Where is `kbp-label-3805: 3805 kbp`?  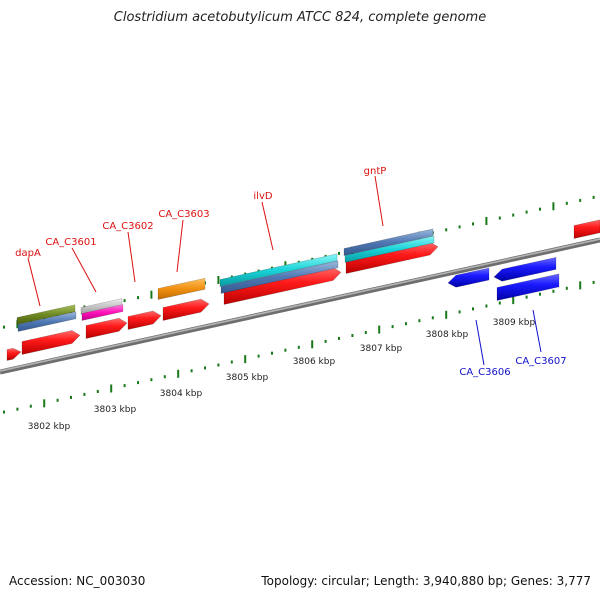
kbp-label-3805: 3805 kbp is located at coordinates (247, 378).